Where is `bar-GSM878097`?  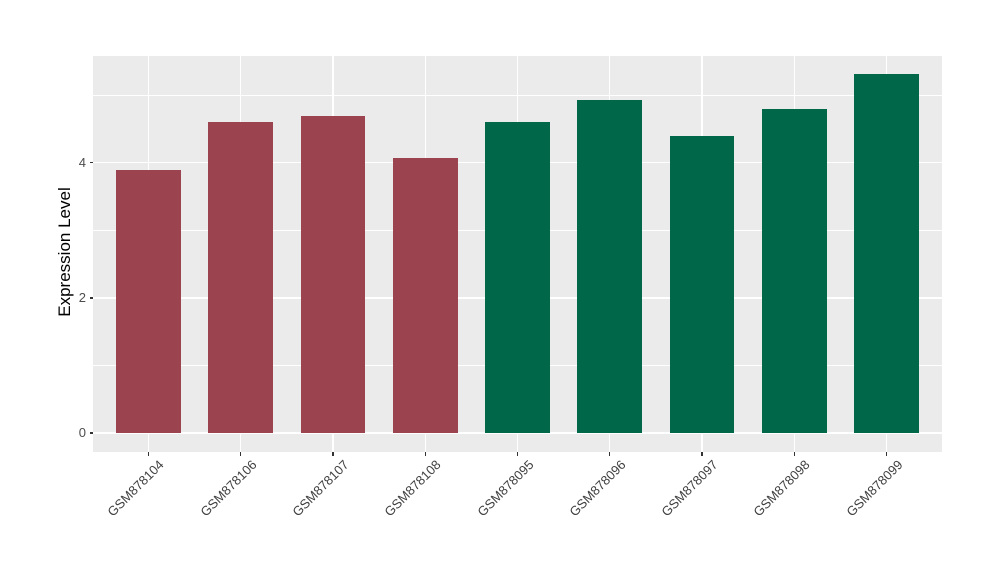 bar-GSM878097 is located at coordinates (702, 284).